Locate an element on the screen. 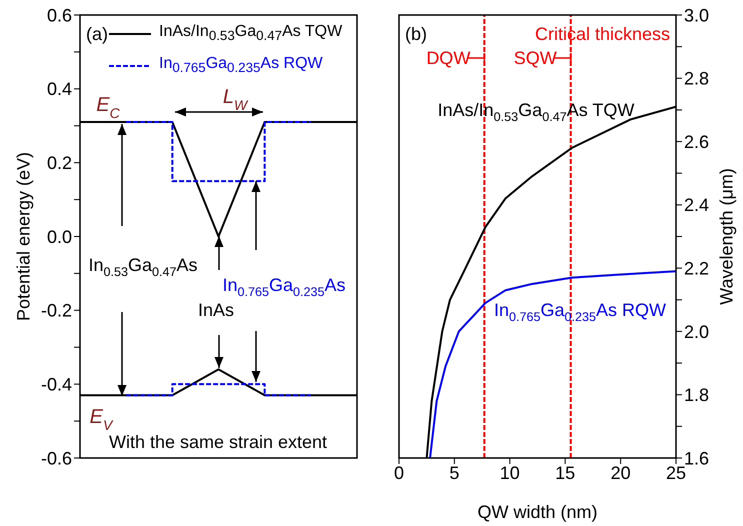 Image resolution: width=743 pixels, height=526 pixels. ref-line-label: DQW is located at coordinates (448, 58).